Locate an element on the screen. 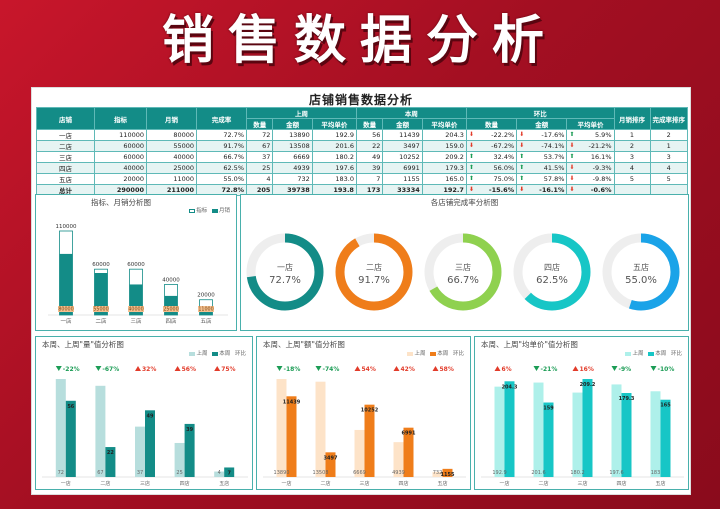  last-week-value-label: 183 is located at coordinates (656, 473).